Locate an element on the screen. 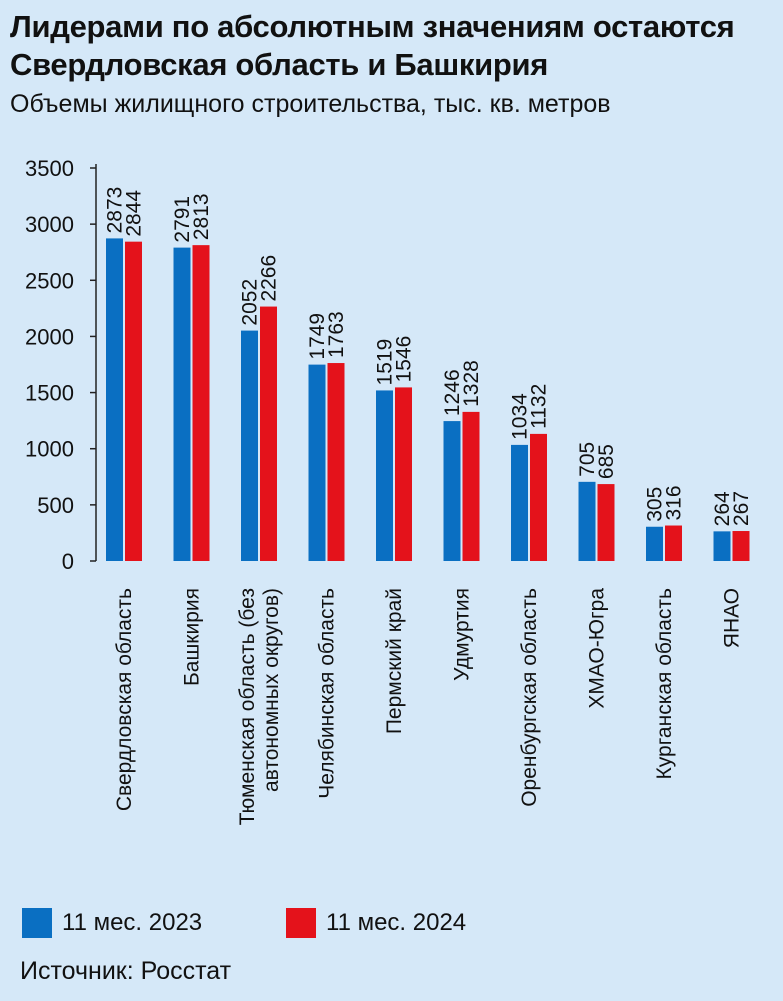 The height and width of the screenshot is (1001, 783). category-label: Башкирия is located at coordinates (192, 637).